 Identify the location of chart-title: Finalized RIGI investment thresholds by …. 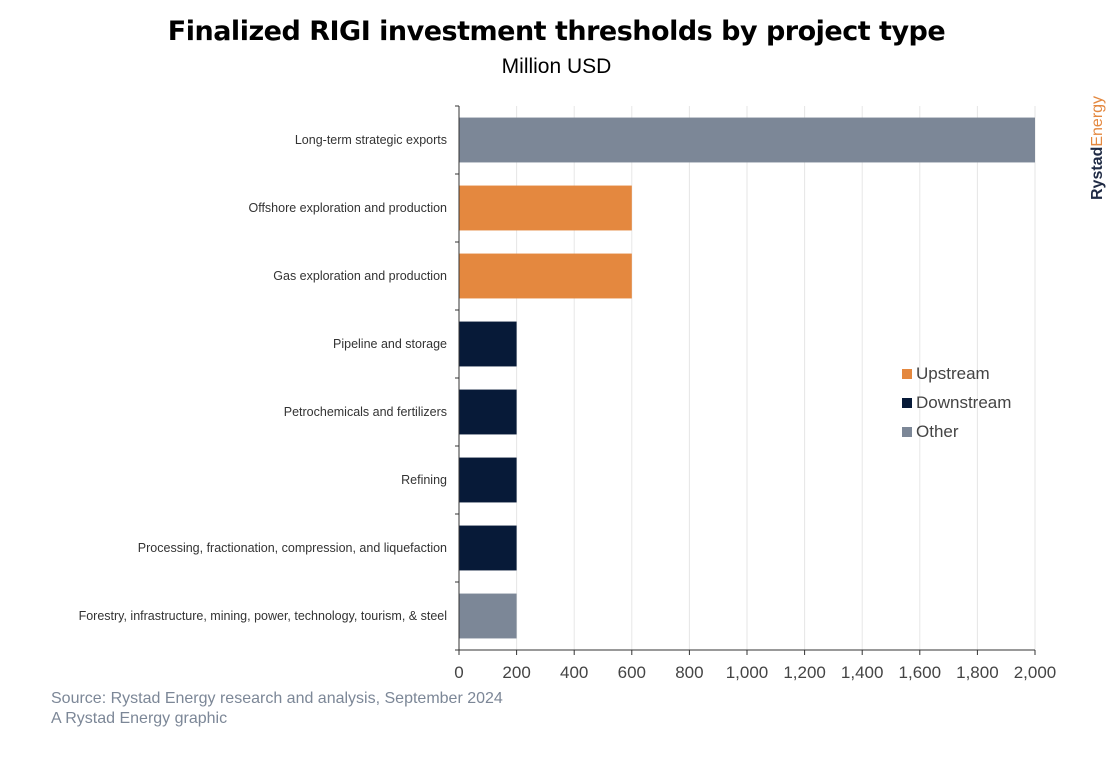
(556, 31).